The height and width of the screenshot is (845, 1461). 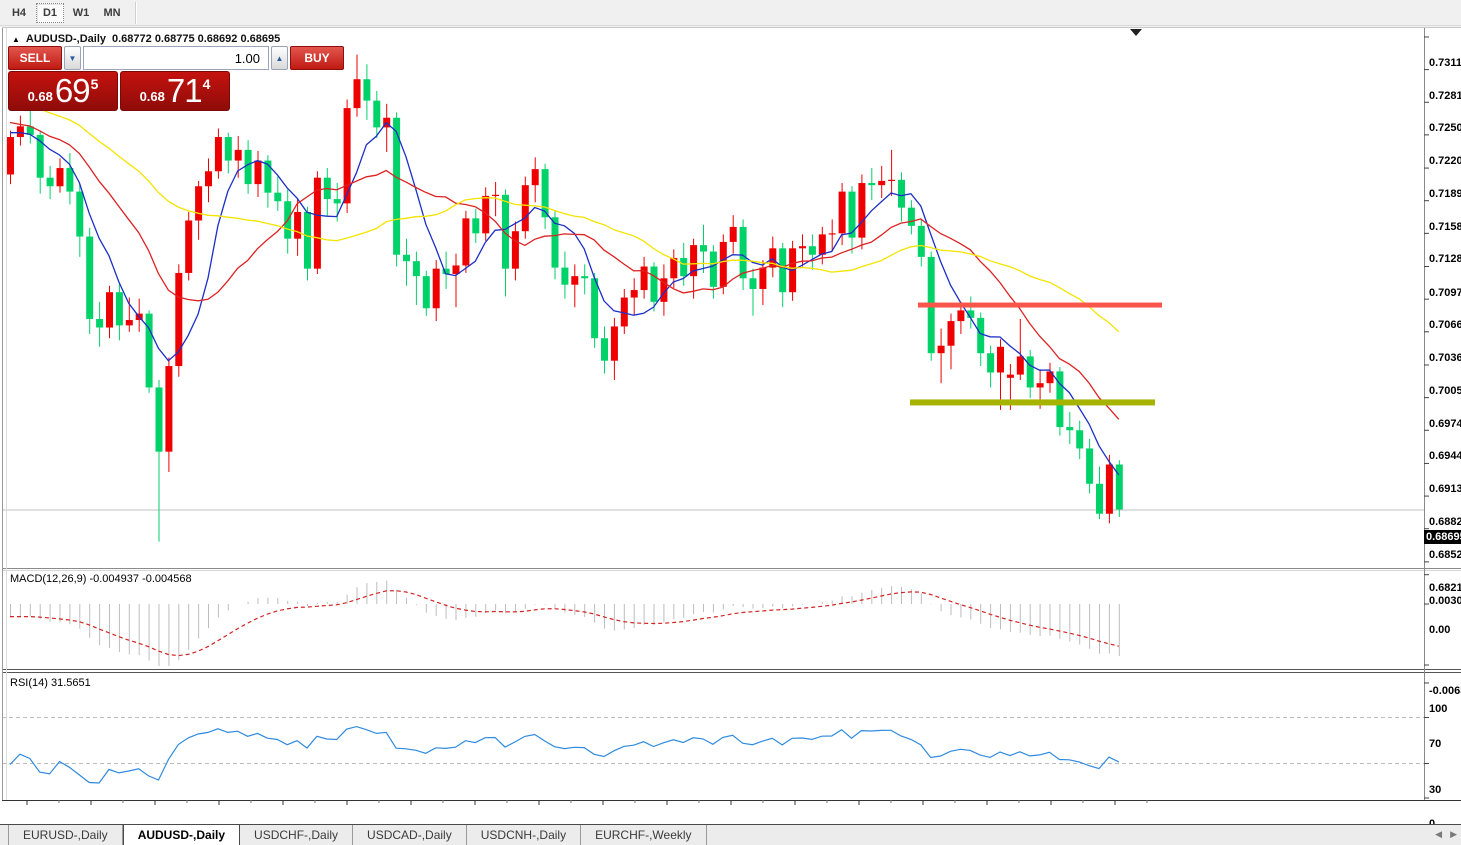 What do you see at coordinates (1445, 325) in the screenshot?
I see `price-axis-label: 0.70665` at bounding box center [1445, 325].